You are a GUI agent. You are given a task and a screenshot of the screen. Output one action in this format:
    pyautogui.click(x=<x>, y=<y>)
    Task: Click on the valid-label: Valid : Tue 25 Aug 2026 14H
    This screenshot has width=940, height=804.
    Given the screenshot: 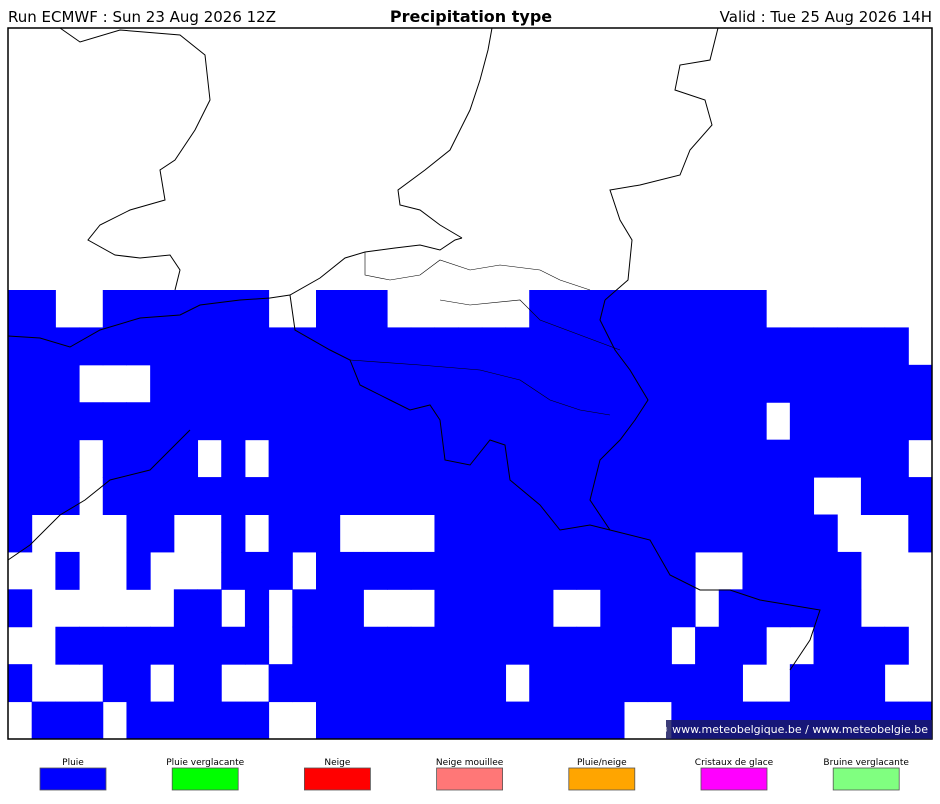 What is the action you would take?
    pyautogui.click(x=826, y=17)
    